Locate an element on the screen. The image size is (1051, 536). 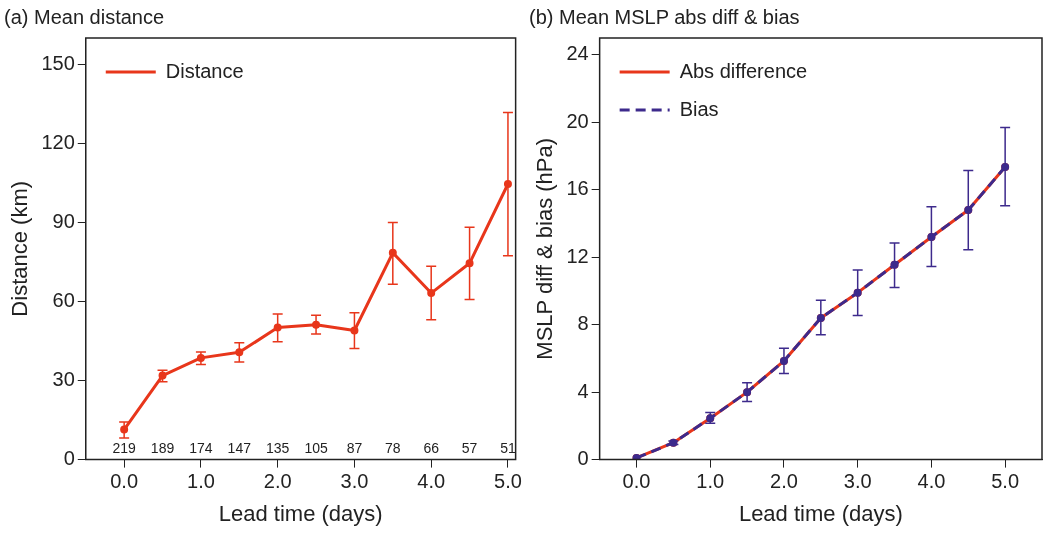
y-axis-title: MSLP diff & bias (hPa) is located at coordinates (545, 248).